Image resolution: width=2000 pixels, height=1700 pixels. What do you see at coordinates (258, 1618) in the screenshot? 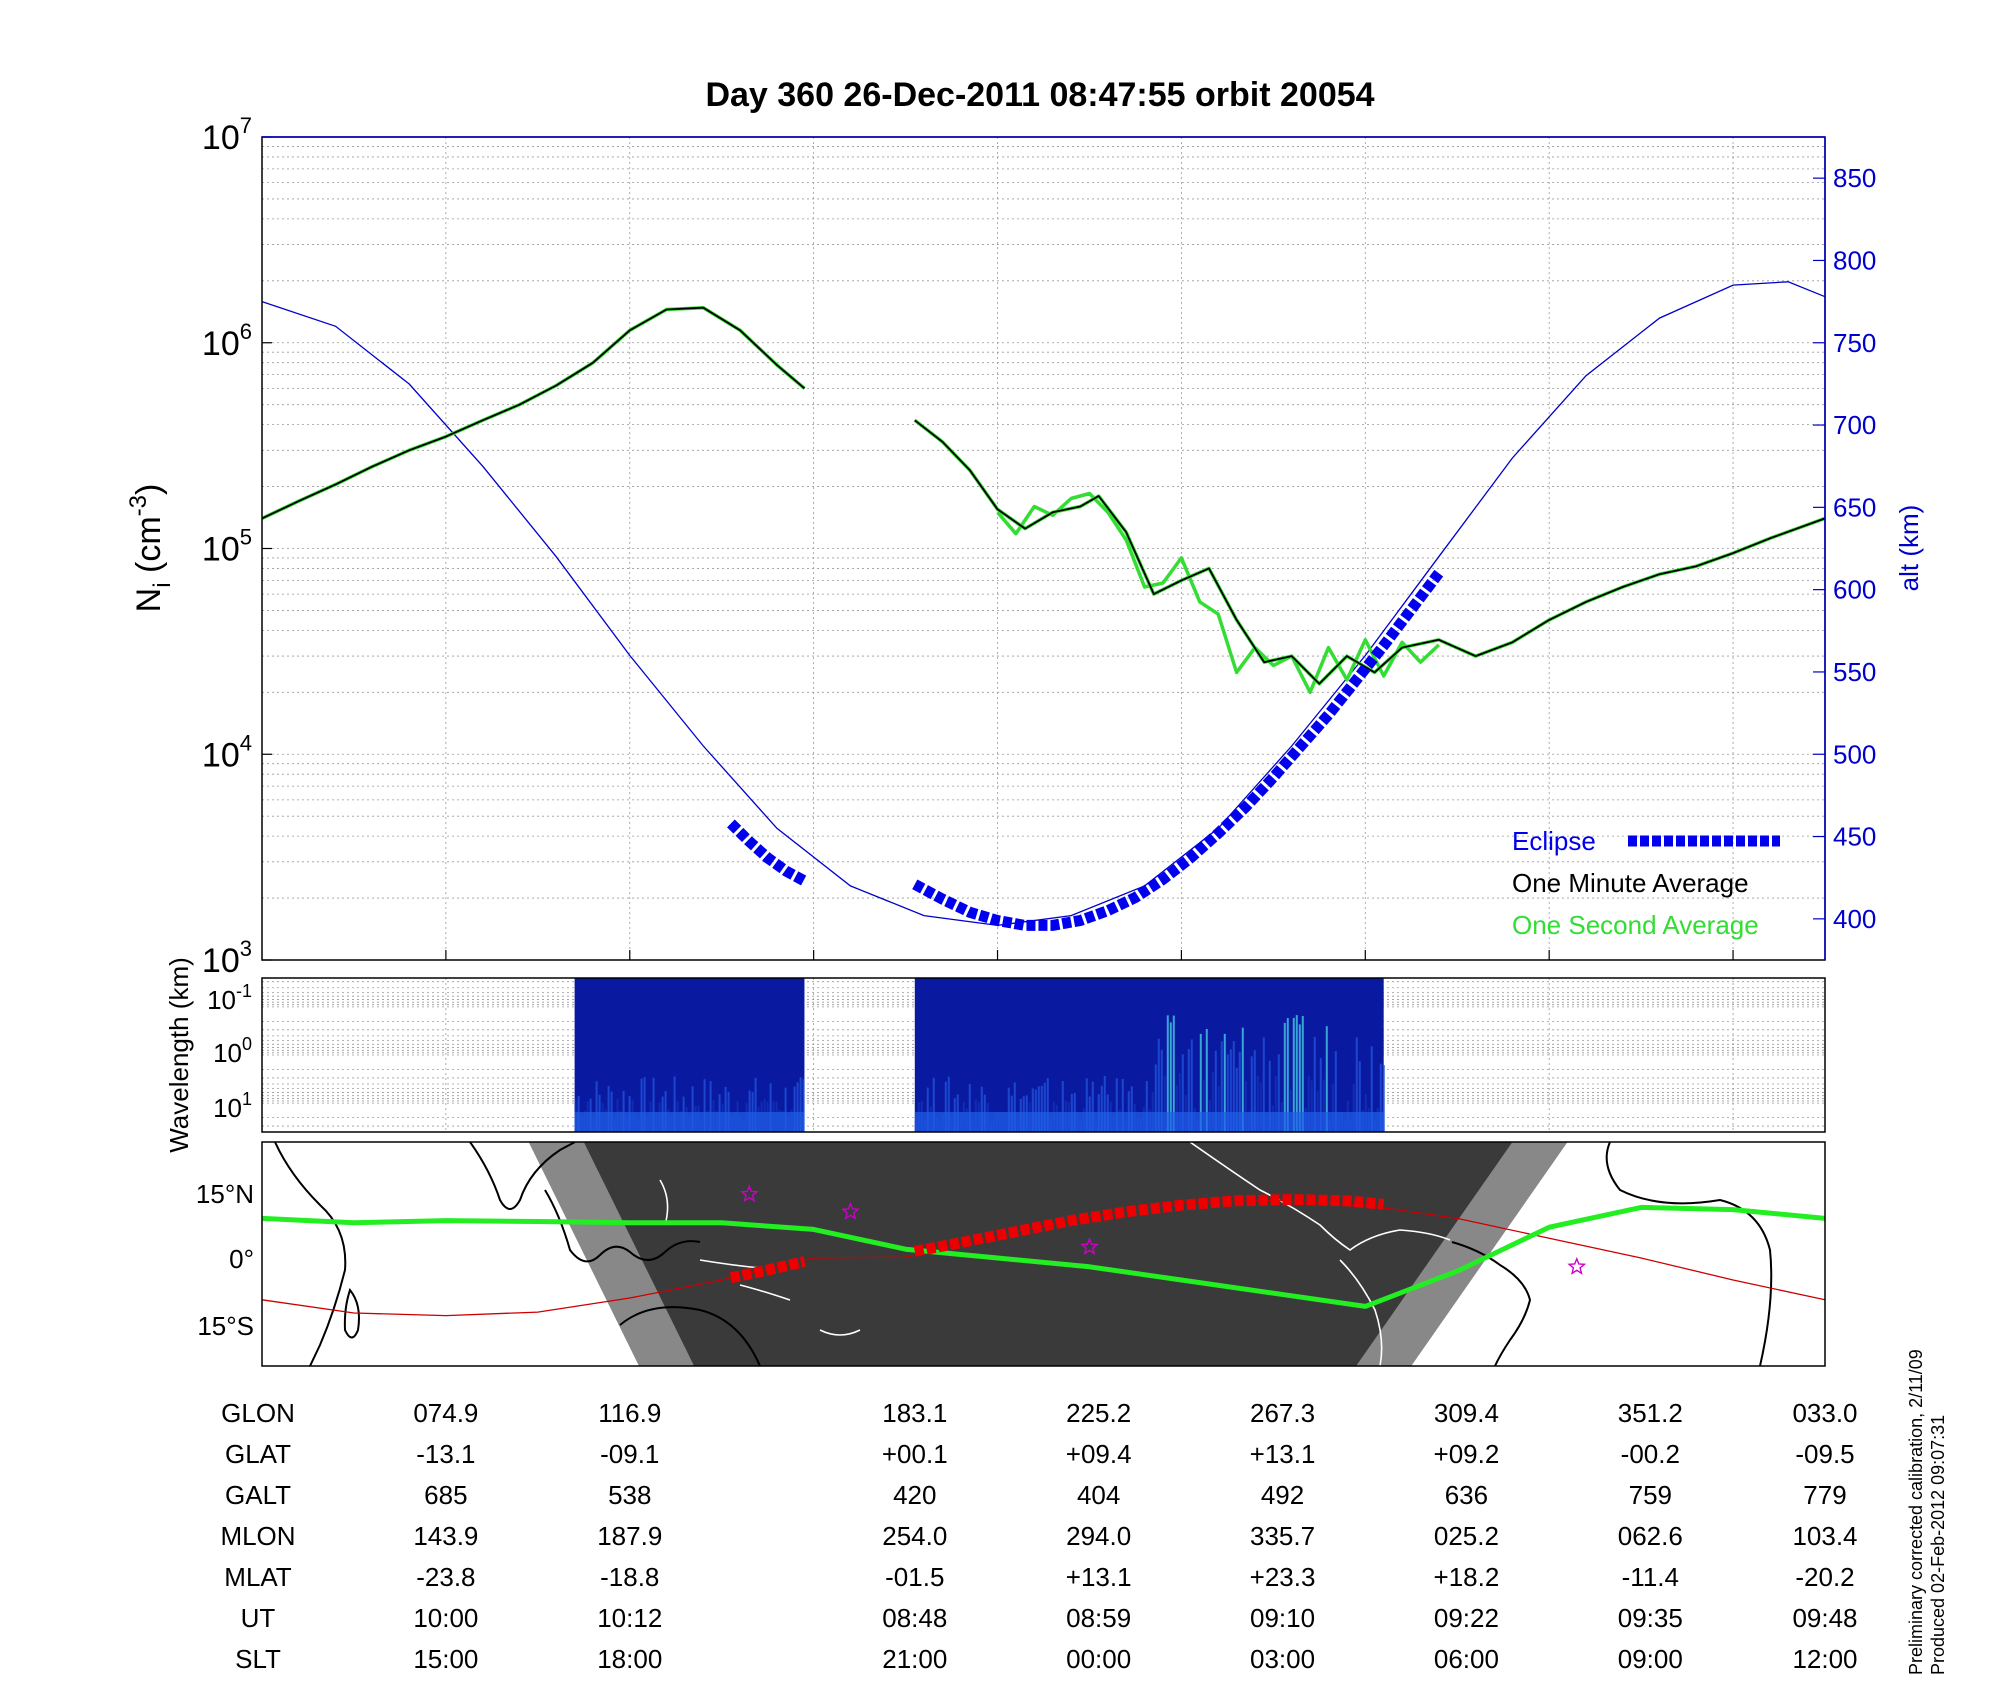
I see `table-row-label: UT` at bounding box center [258, 1618].